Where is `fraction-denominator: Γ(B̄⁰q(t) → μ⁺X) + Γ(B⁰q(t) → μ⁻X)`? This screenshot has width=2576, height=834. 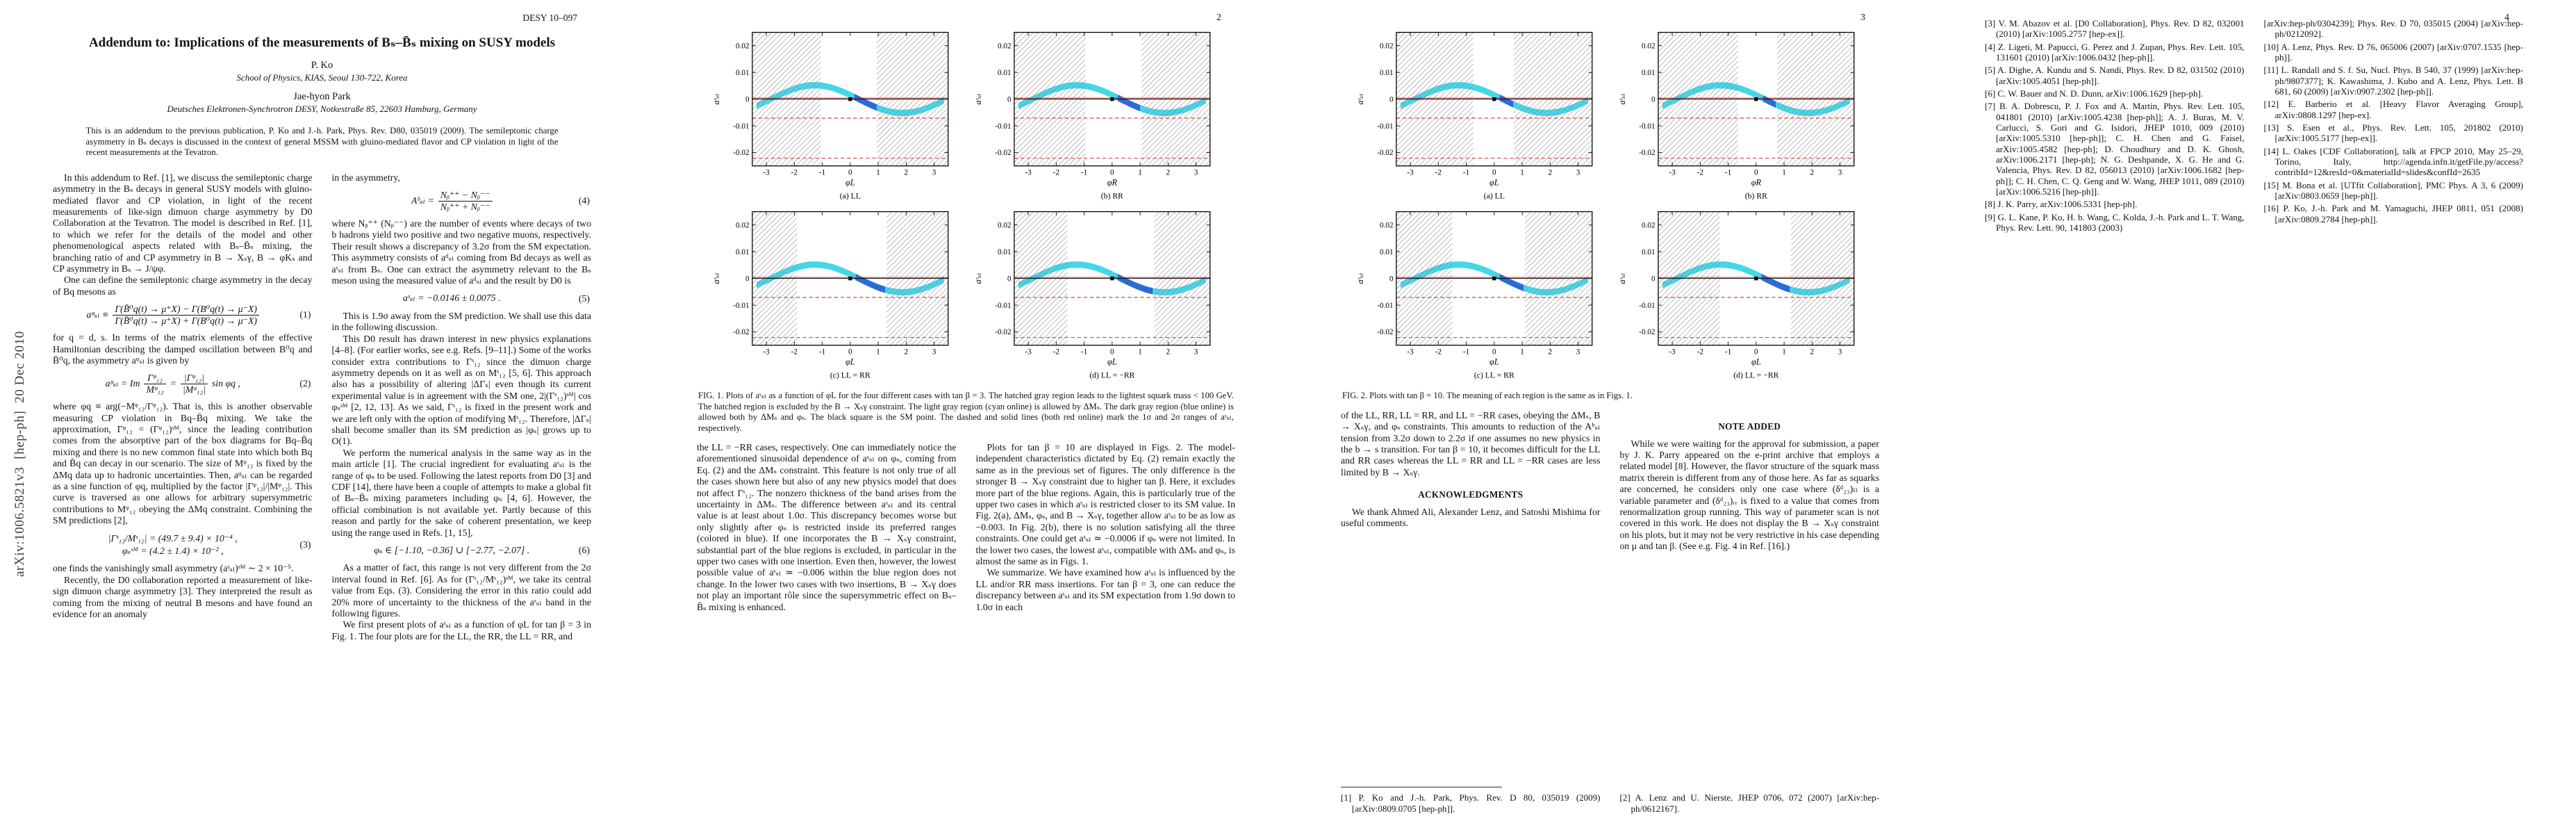
fraction-denominator: Γ(B̄⁰q(t) → μ⁺X) + Γ(B⁰q(t) → μ⁻X) is located at coordinates (187, 320).